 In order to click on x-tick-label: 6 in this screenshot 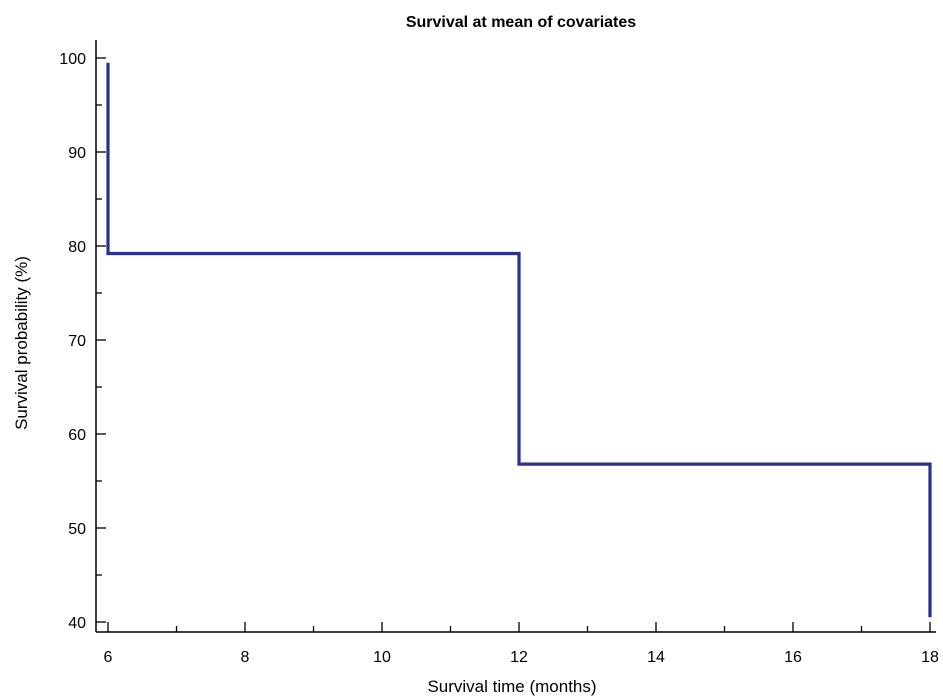, I will do `click(108, 657)`.